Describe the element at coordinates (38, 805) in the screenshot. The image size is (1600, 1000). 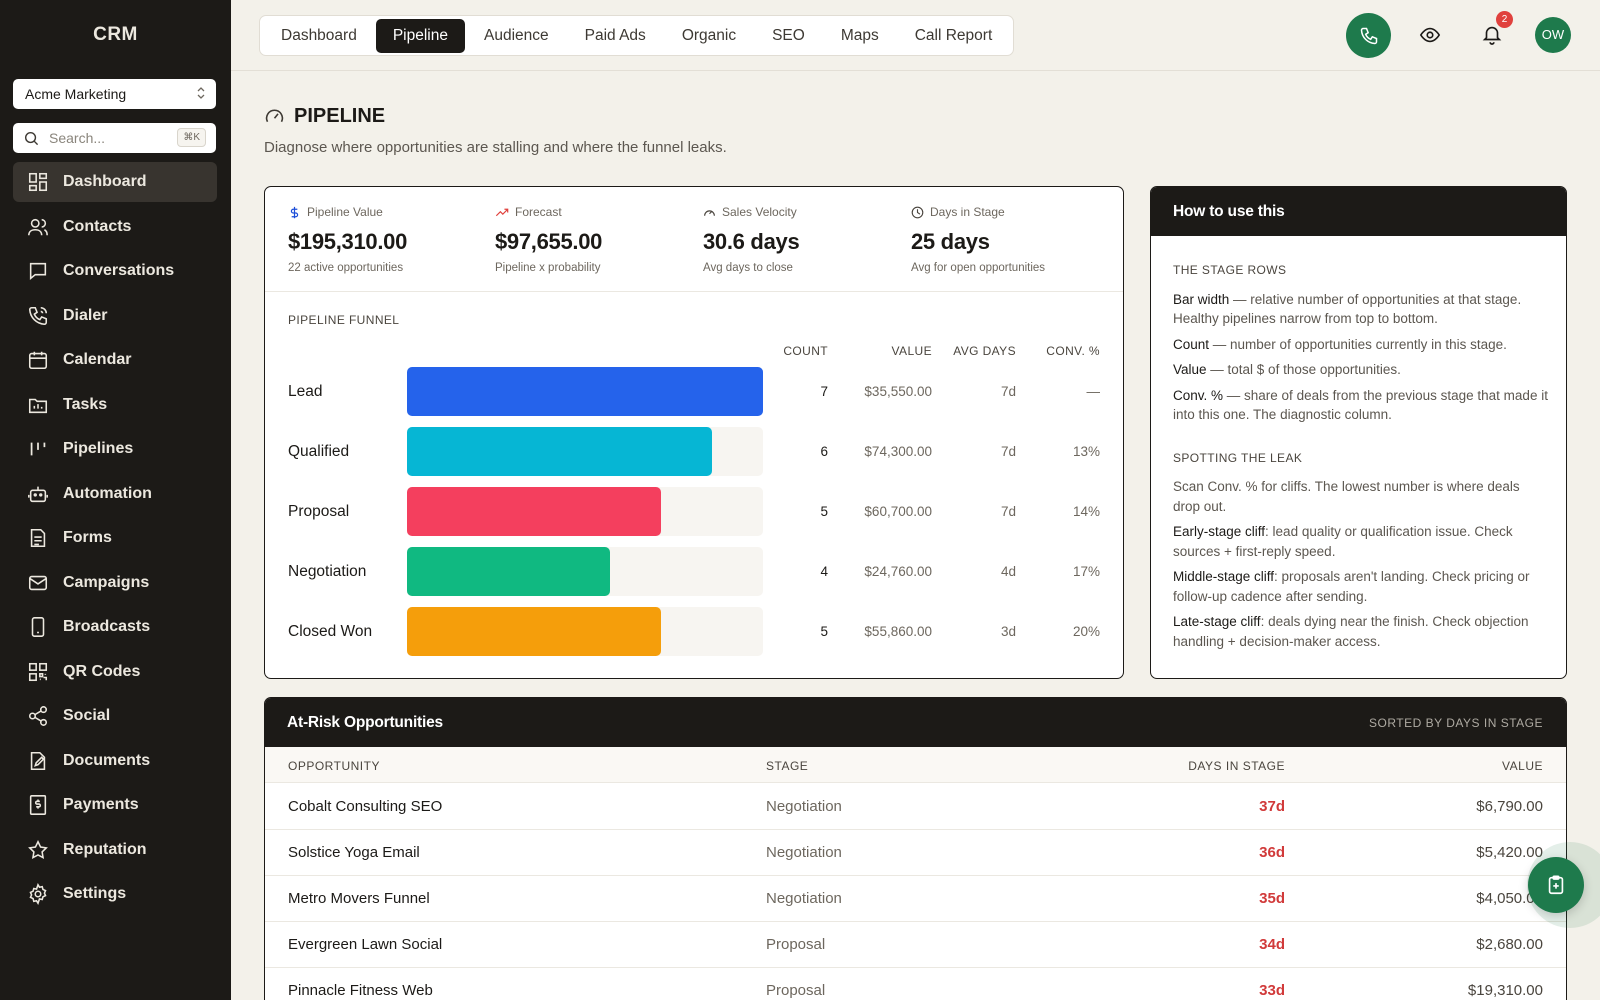
I see `receipt-icon` at that location.